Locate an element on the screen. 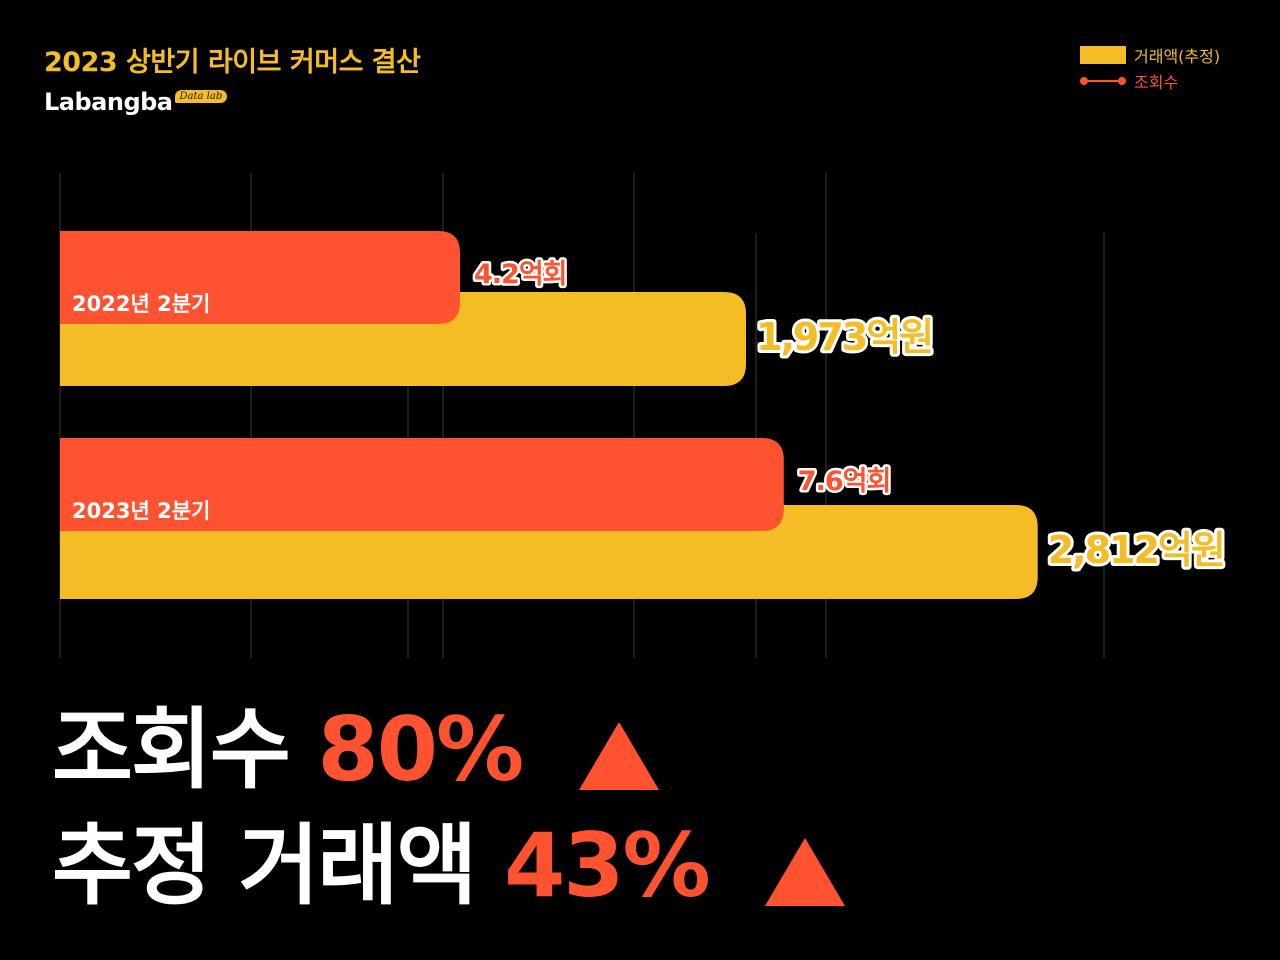  legend-item-views: 조회수 is located at coordinates (1150, 81).